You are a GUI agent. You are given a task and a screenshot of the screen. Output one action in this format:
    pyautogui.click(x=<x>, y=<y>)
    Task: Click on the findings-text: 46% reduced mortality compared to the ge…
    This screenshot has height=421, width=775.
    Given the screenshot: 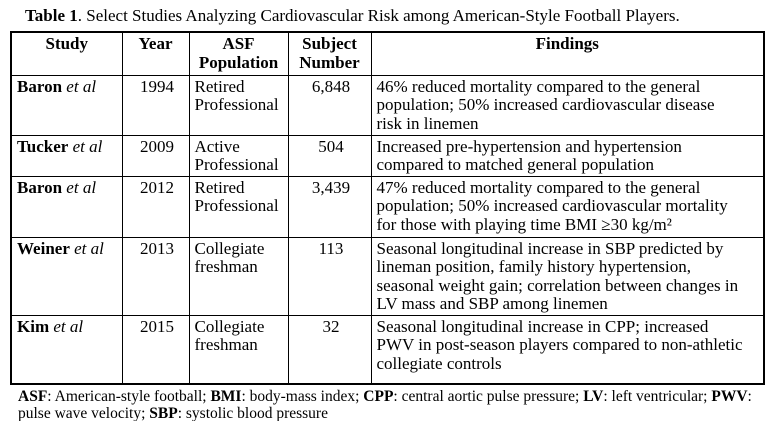 What is the action you would take?
    pyautogui.click(x=545, y=104)
    